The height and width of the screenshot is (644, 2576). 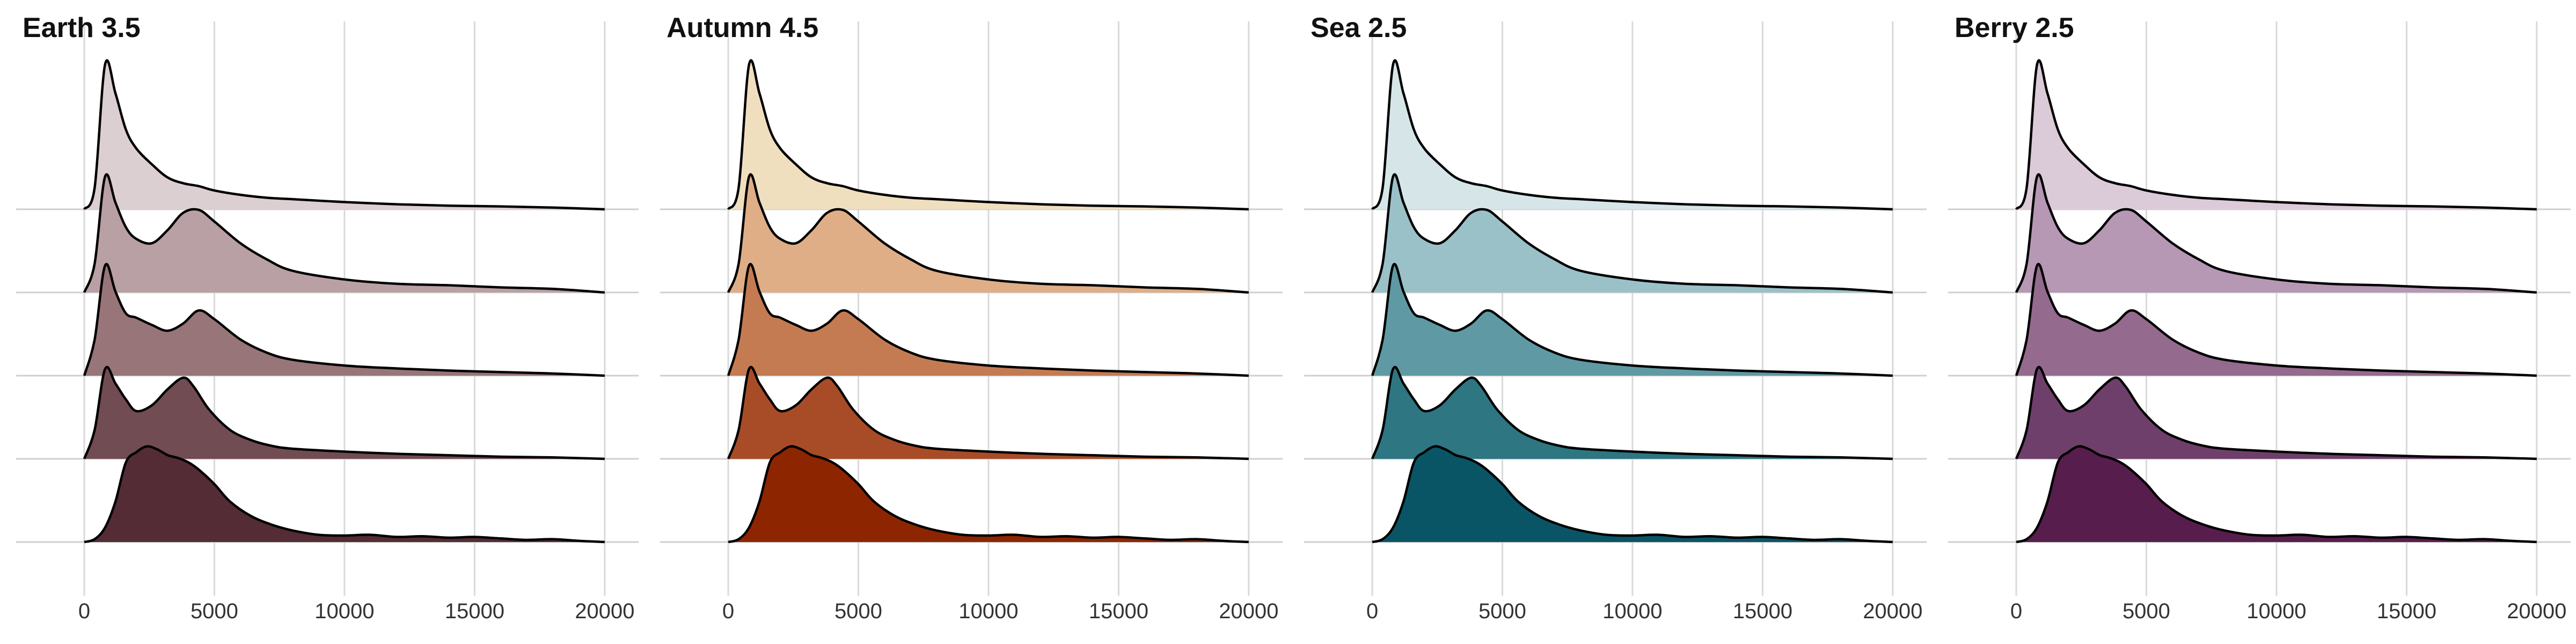 I want to click on chart-title: Earth 3.5, so click(x=82, y=27).